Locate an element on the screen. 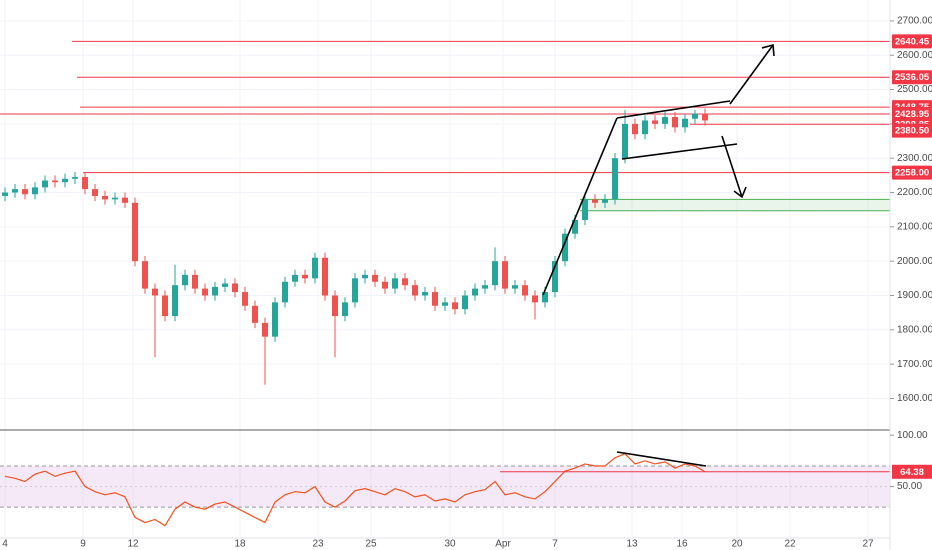 The height and width of the screenshot is (550, 932). y-tick-label: 1900.00 is located at coordinates (914, 295).